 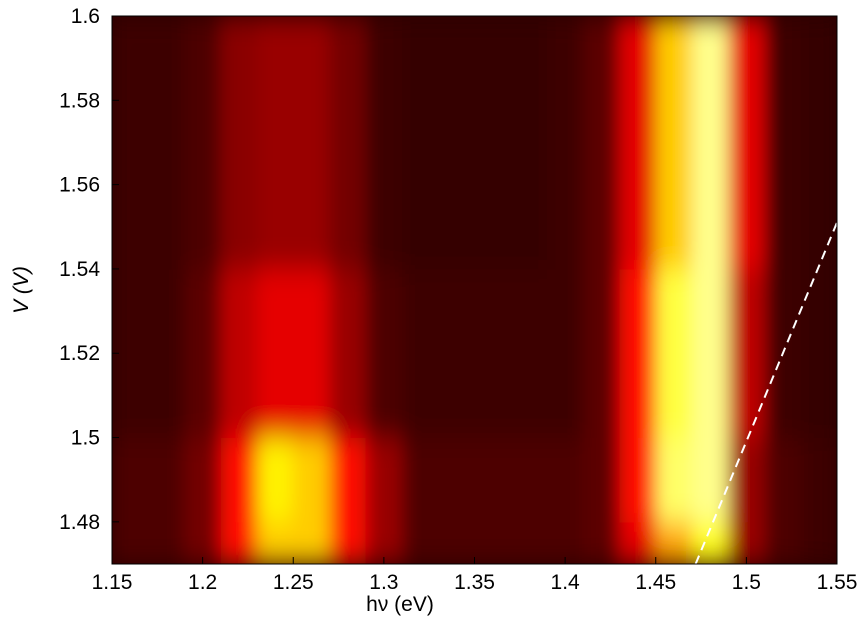 I want to click on y-tick-label: 1.58, so click(x=79, y=100).